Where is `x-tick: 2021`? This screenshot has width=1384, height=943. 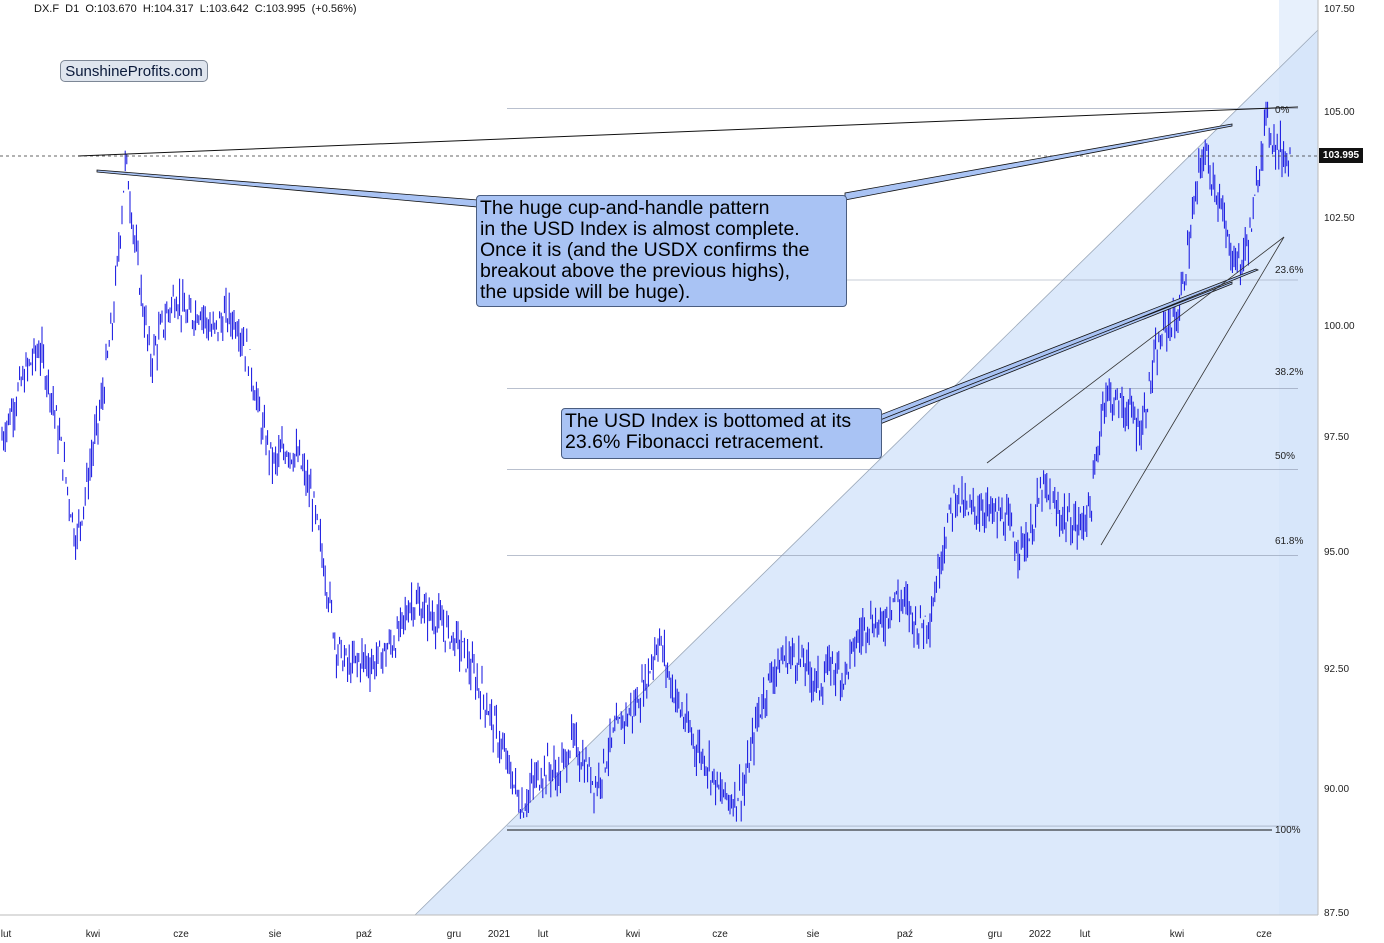 x-tick: 2021 is located at coordinates (499, 934).